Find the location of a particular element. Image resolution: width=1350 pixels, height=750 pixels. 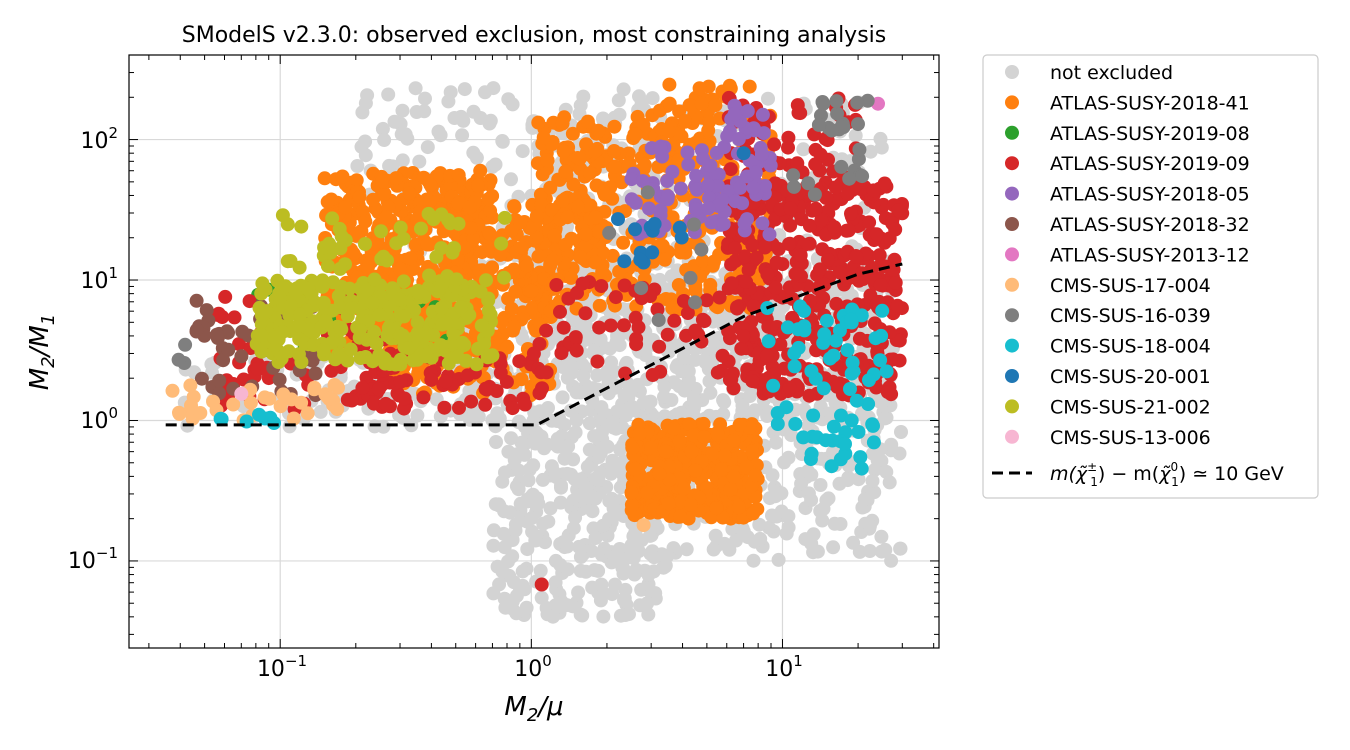

x-axis-label: M2/μ is located at coordinates (533, 709).